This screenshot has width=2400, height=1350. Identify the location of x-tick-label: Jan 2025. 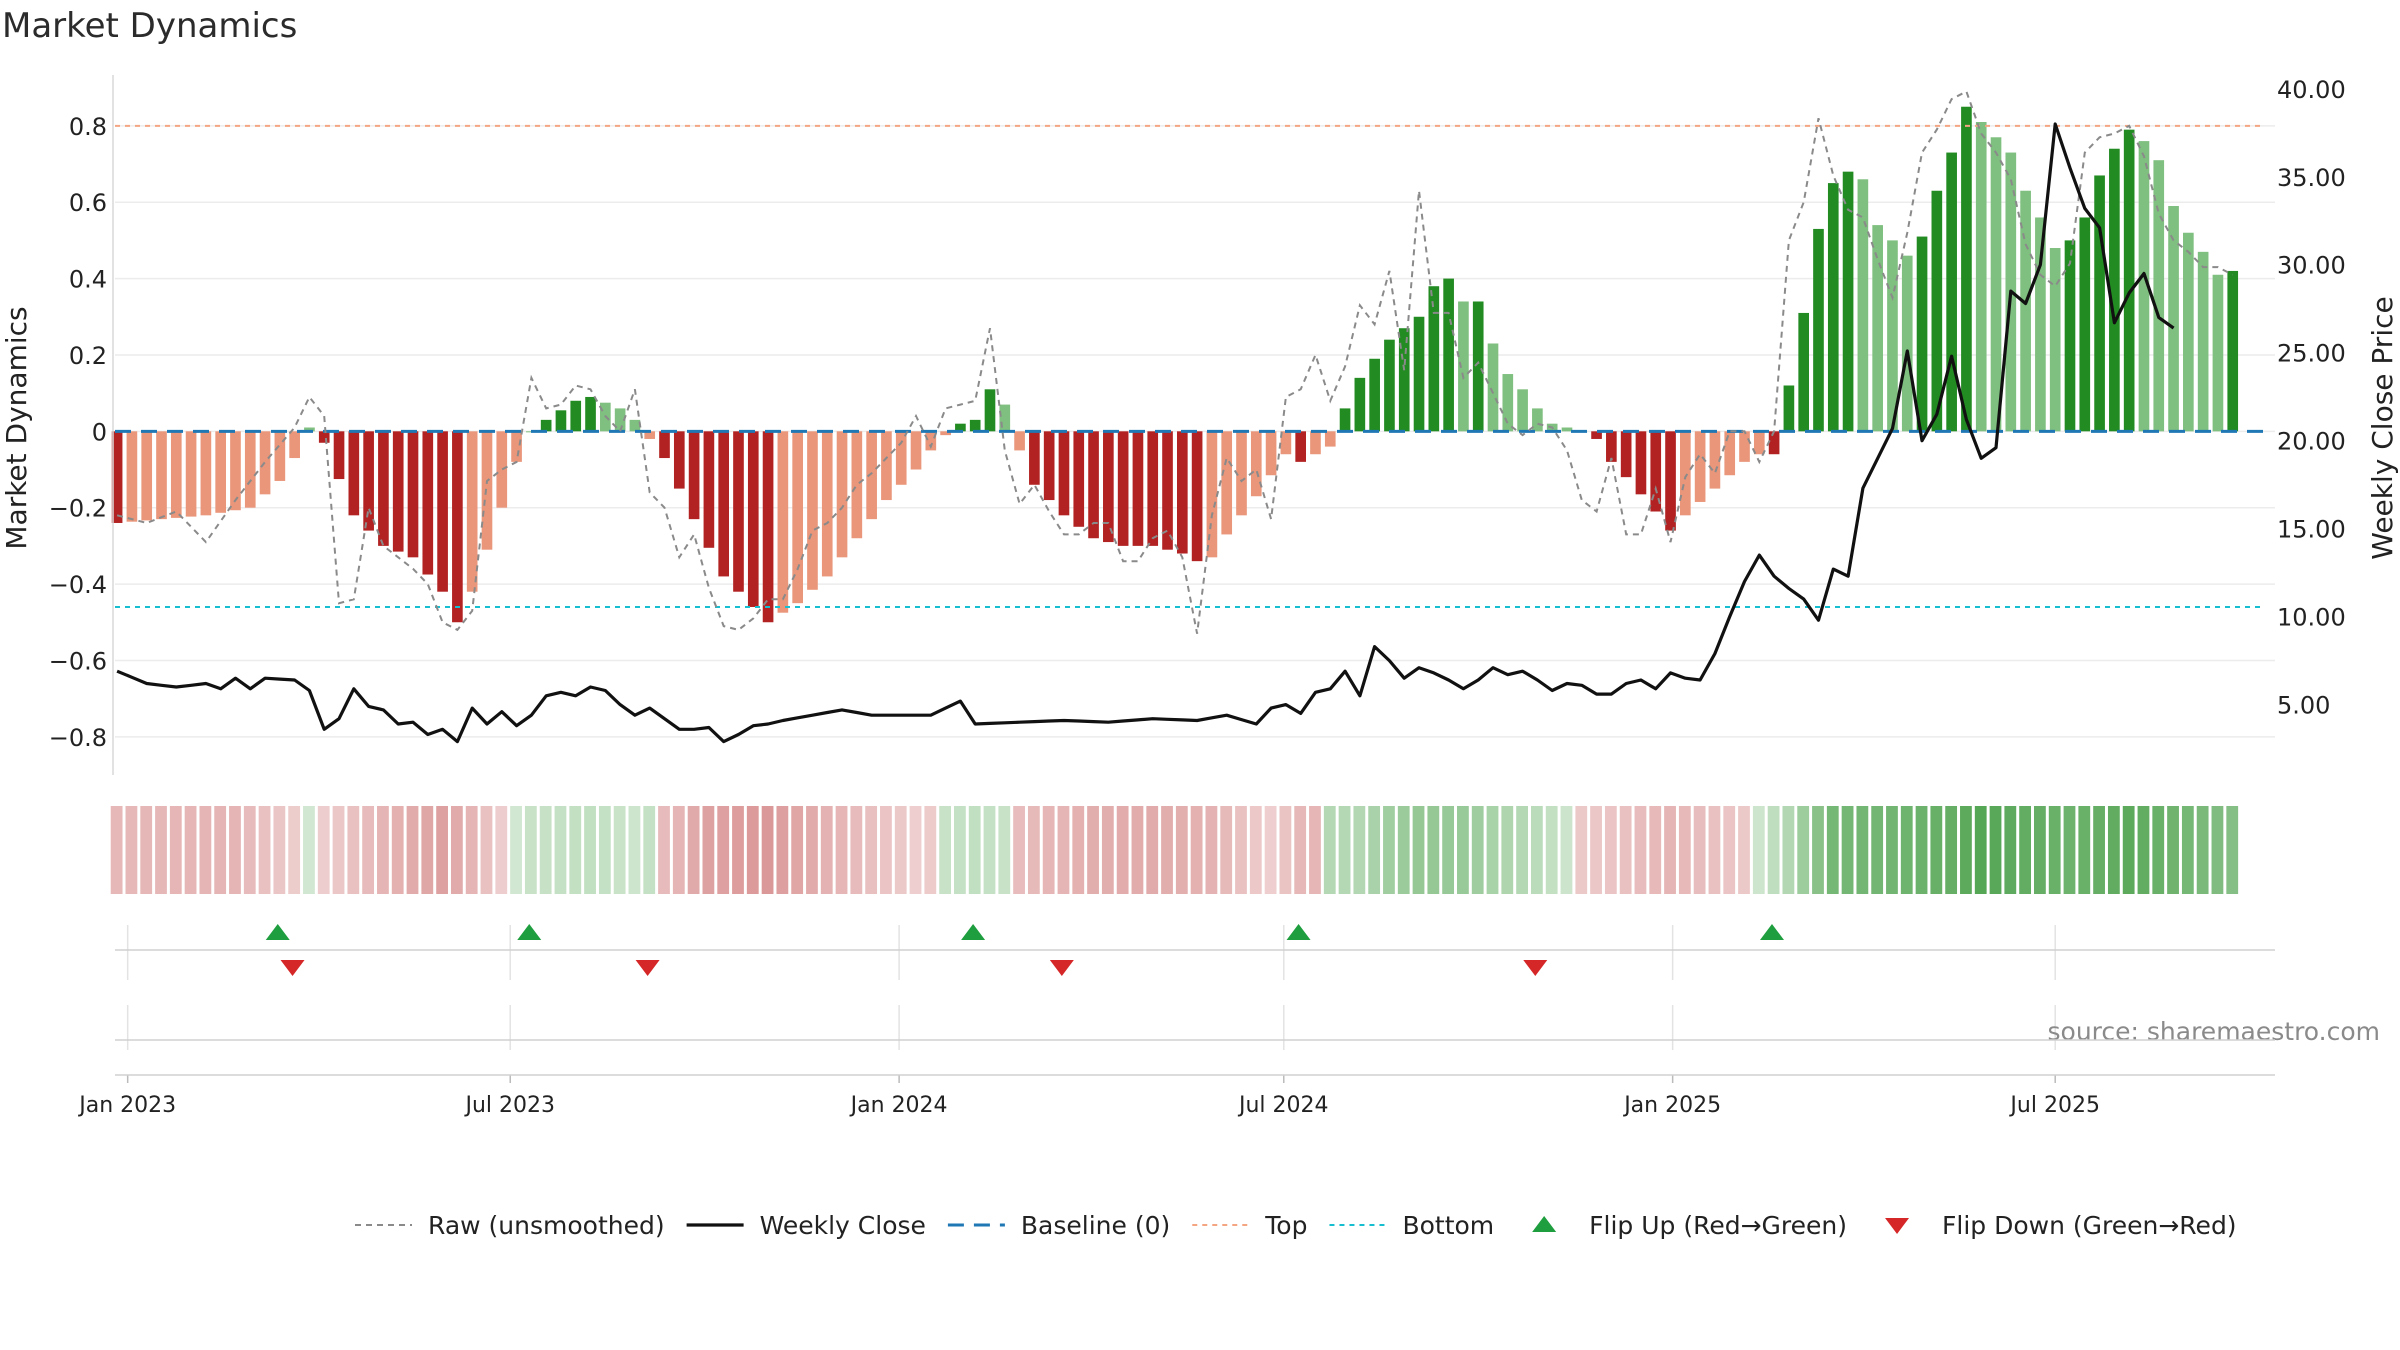
(1671, 1105).